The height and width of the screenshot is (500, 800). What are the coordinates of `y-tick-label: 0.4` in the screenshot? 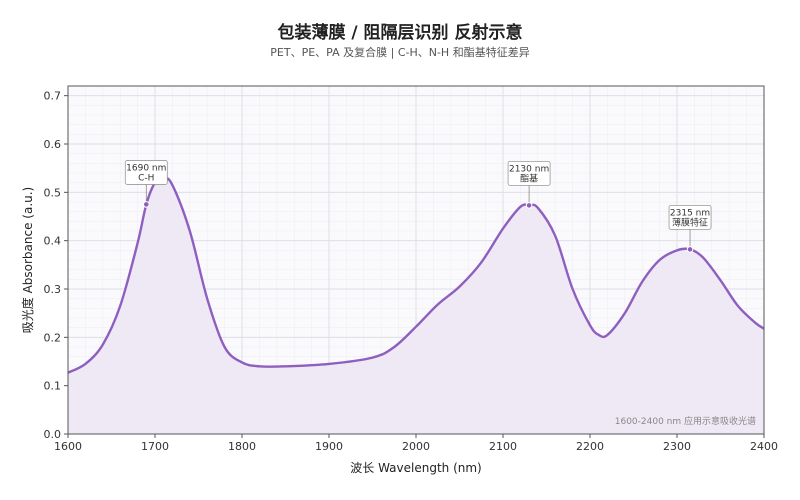 It's located at (53, 241).